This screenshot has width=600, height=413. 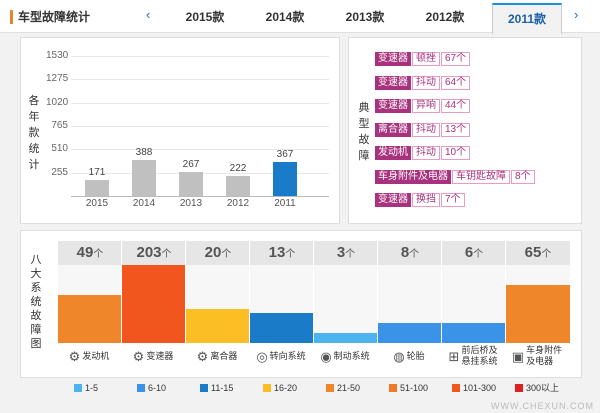 I want to click on legend-item: 6-10, so click(x=151, y=388).